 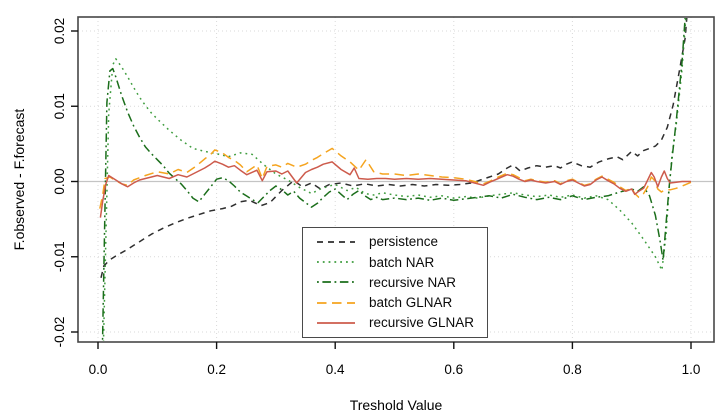 I want to click on y-tick-label: -0.02, so click(x=59, y=332).